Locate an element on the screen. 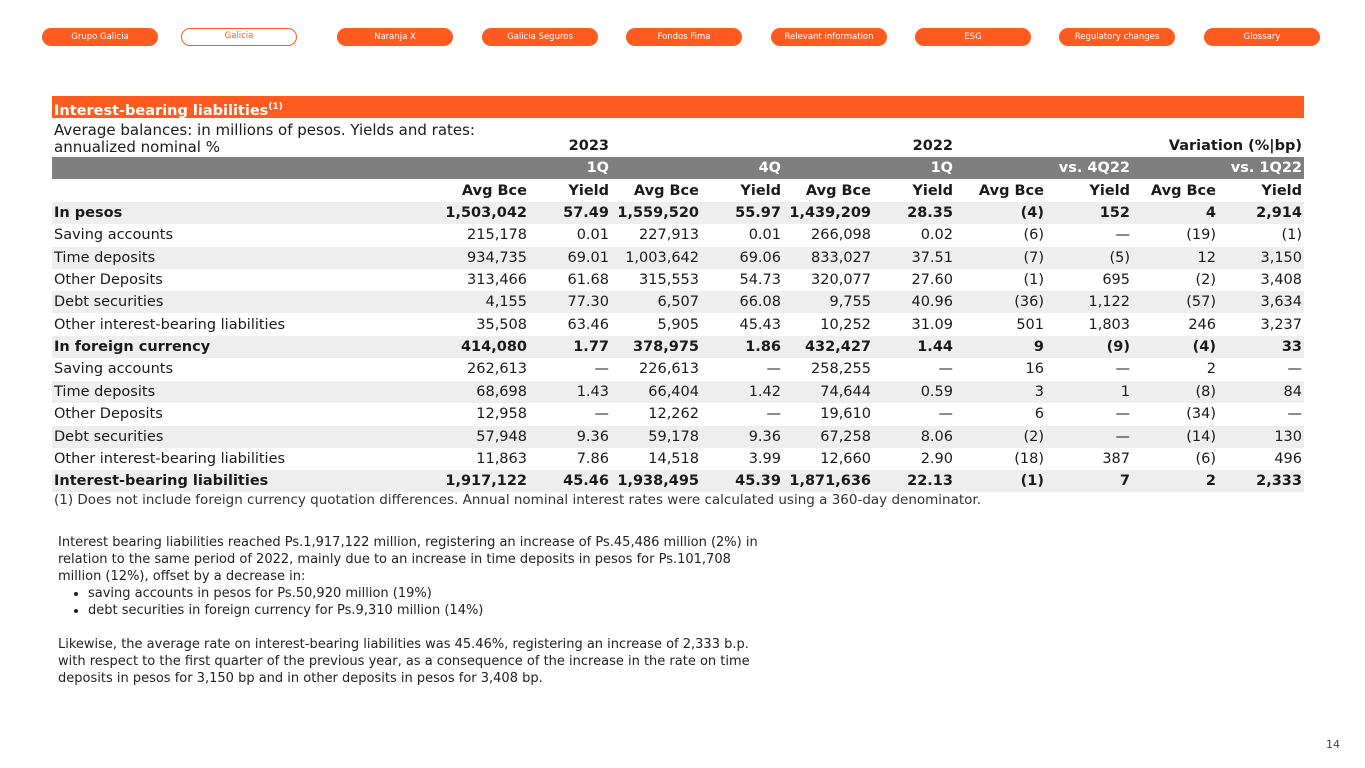 The height and width of the screenshot is (768, 1365). table-cell: 40.96 is located at coordinates (932, 302).